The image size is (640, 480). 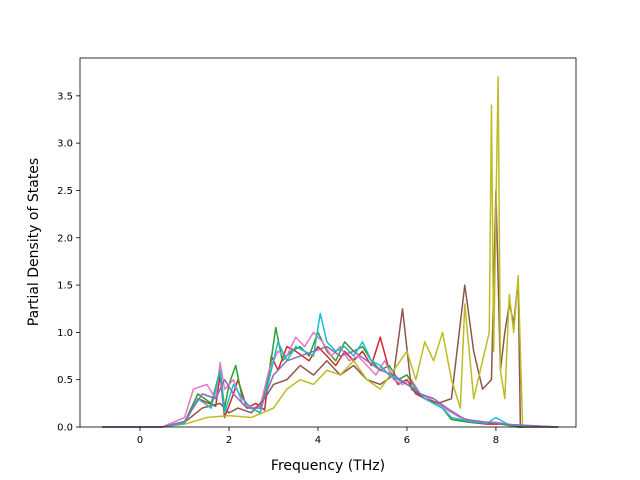 What do you see at coordinates (140, 440) in the screenshot?
I see `x-tick-label: 0` at bounding box center [140, 440].